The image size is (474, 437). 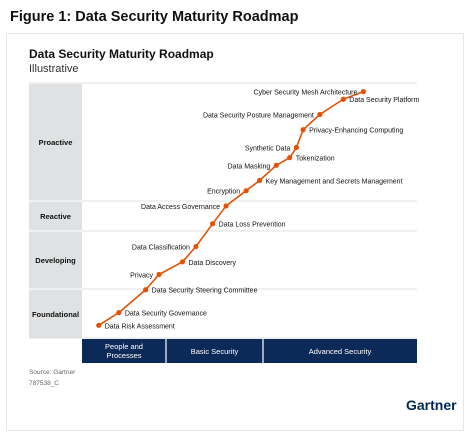 I want to click on chart-title: Data Security Maturity Roadmap, so click(x=121, y=54).